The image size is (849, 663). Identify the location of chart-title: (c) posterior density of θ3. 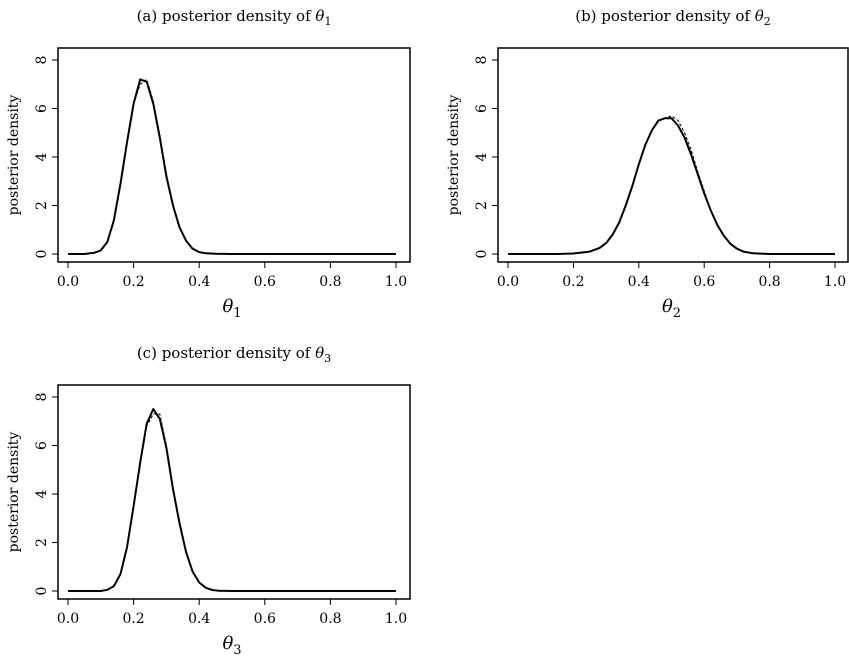
(234, 354).